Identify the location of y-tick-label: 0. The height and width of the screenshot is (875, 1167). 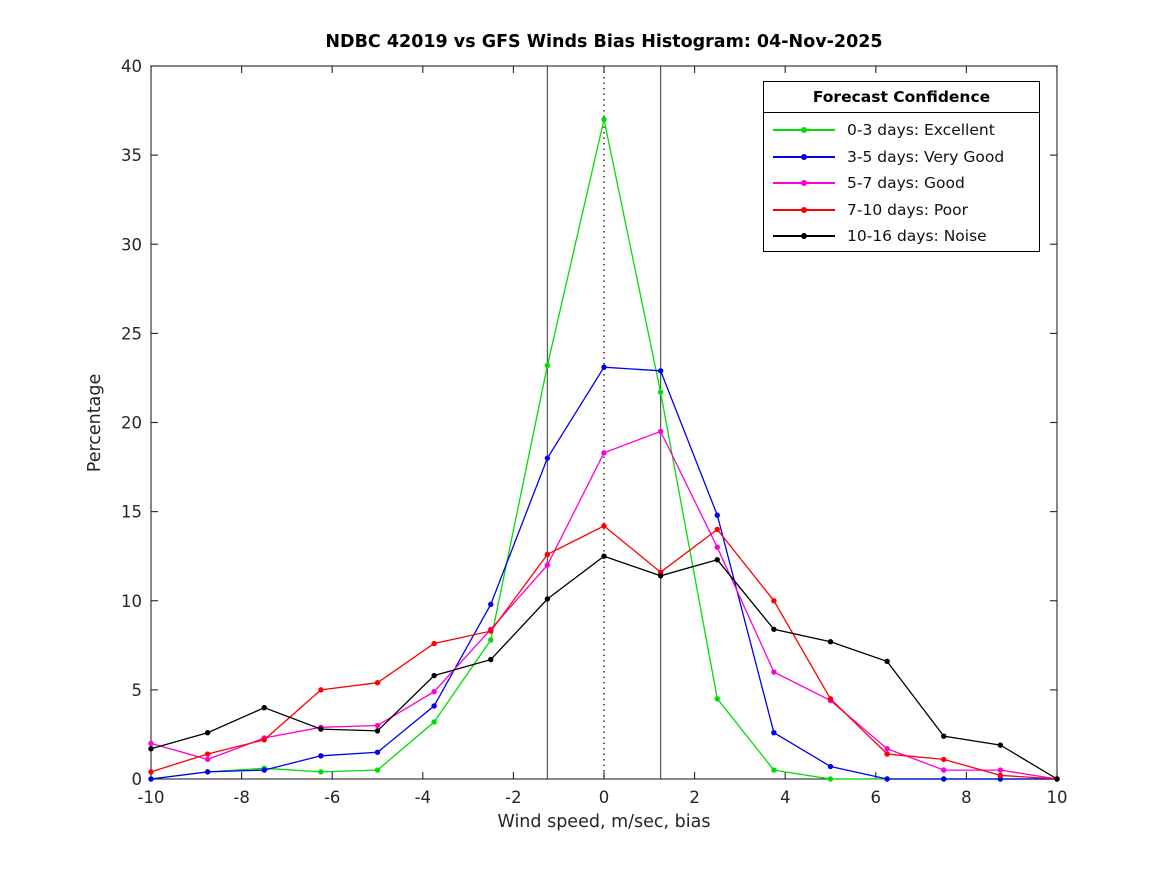
(137, 779).